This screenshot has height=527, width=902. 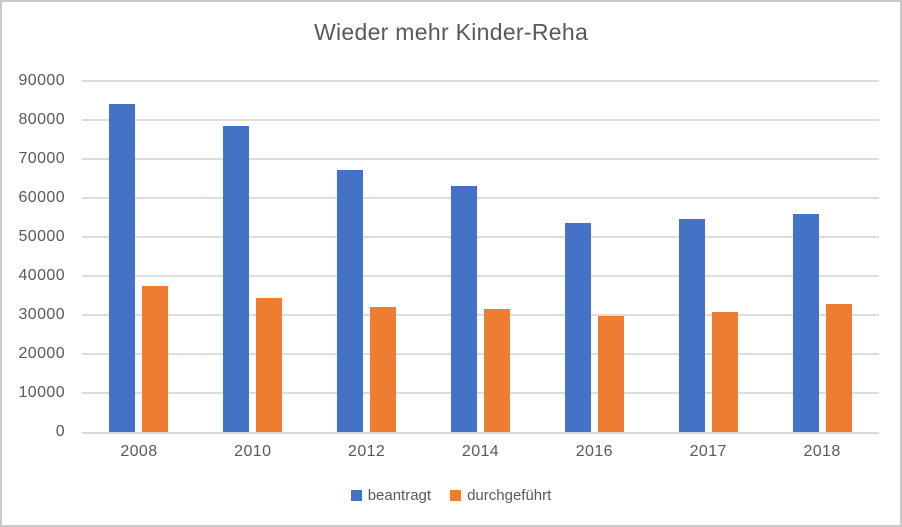 I want to click on x-axis-labels: 2008 2010 2012 2014 2016 2017 2018, so click(x=480, y=454).